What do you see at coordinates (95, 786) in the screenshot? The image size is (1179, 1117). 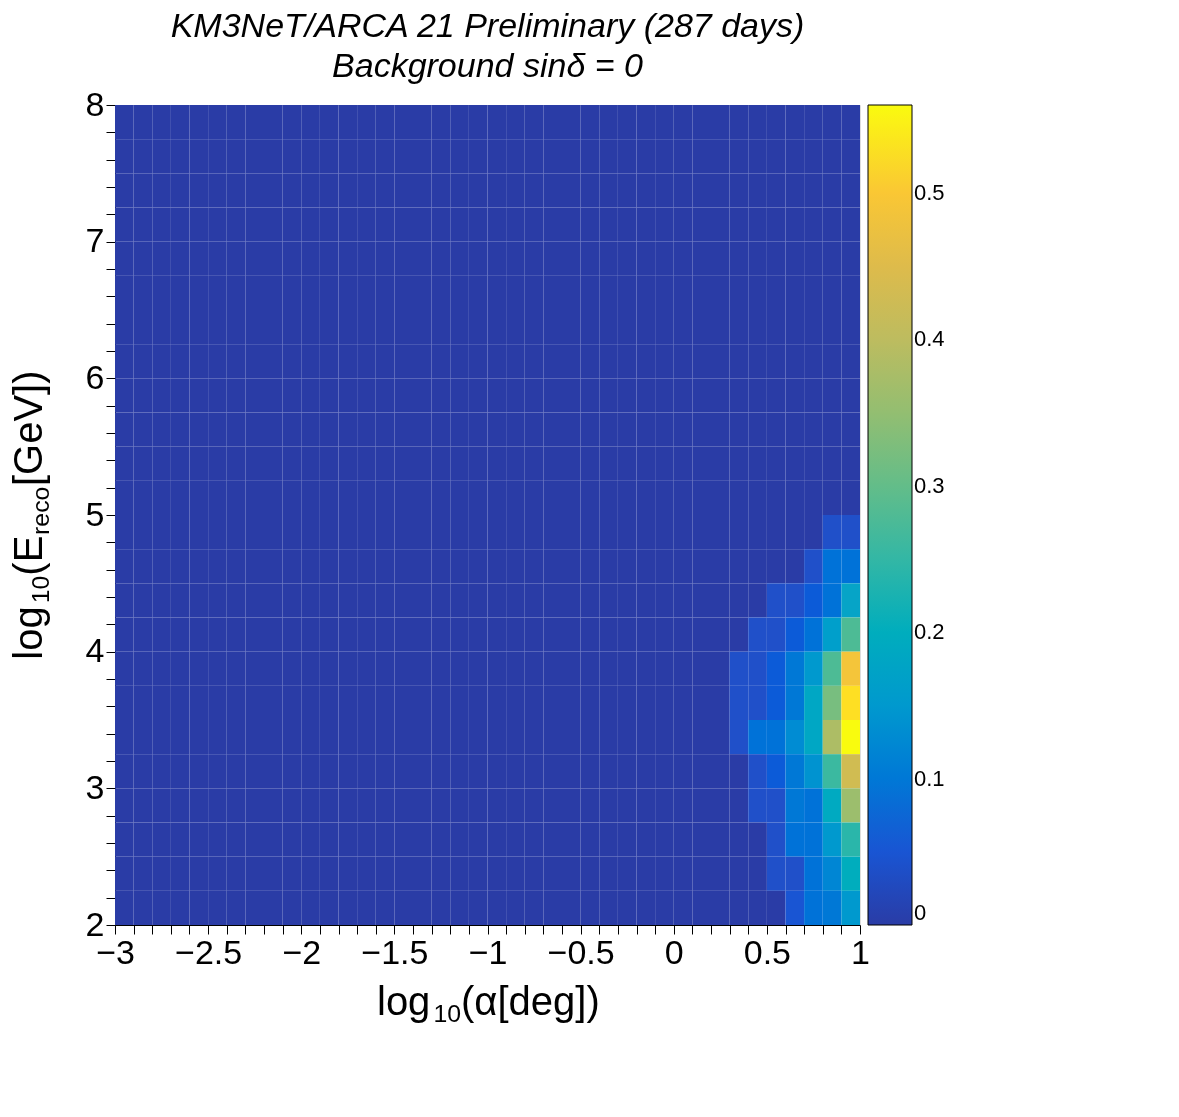 I see `y-tick-label: 3` at bounding box center [95, 786].